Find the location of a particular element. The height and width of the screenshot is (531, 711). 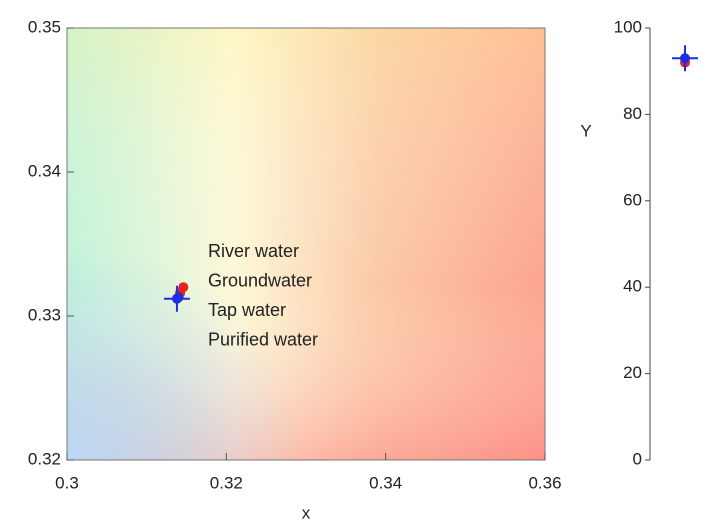

legend-label: Tap water is located at coordinates (247, 310).